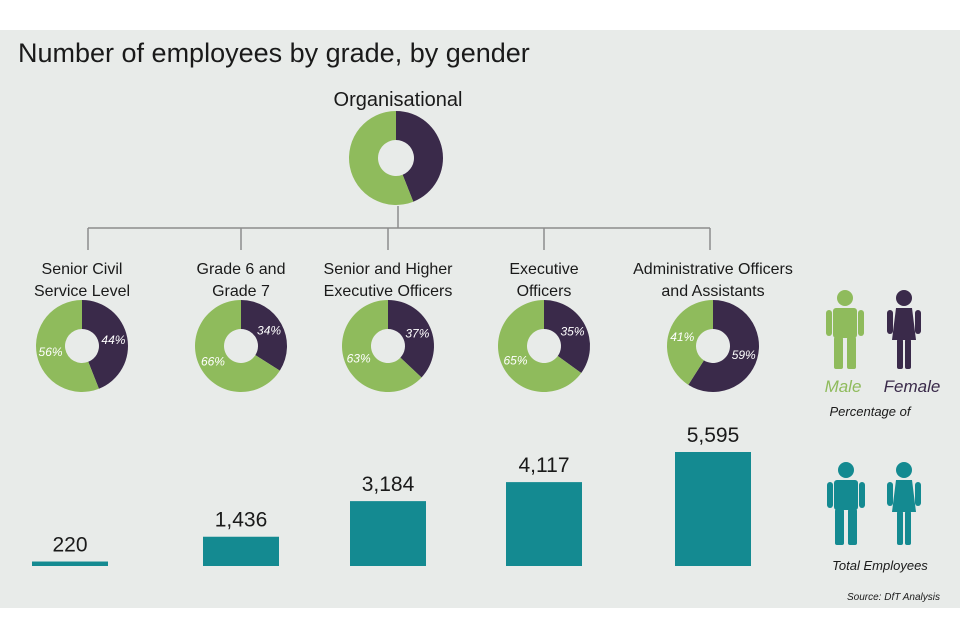 Image resolution: width=960 pixels, height=640 pixels. Describe the element at coordinates (241, 520) in the screenshot. I see `total-value-label: 1,436` at that location.